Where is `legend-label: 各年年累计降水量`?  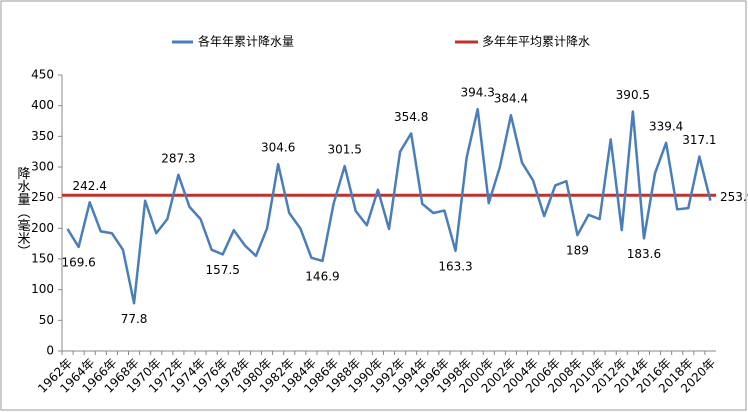
legend-label: 各年年累计降水量 is located at coordinates (246, 41).